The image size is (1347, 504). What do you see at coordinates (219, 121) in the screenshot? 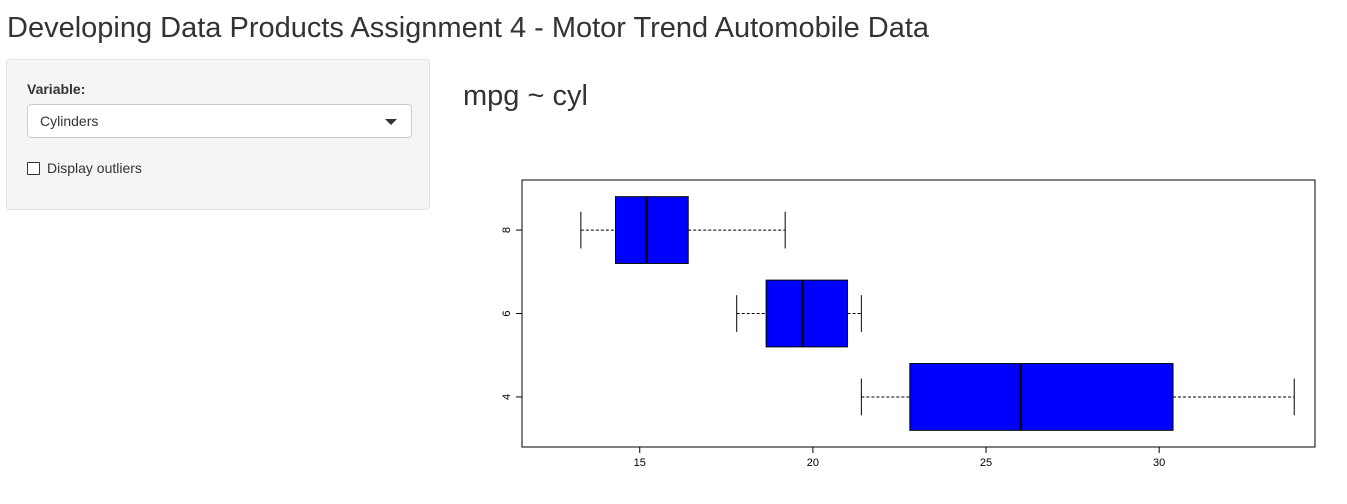
I see `variable-select: Cylinders` at bounding box center [219, 121].